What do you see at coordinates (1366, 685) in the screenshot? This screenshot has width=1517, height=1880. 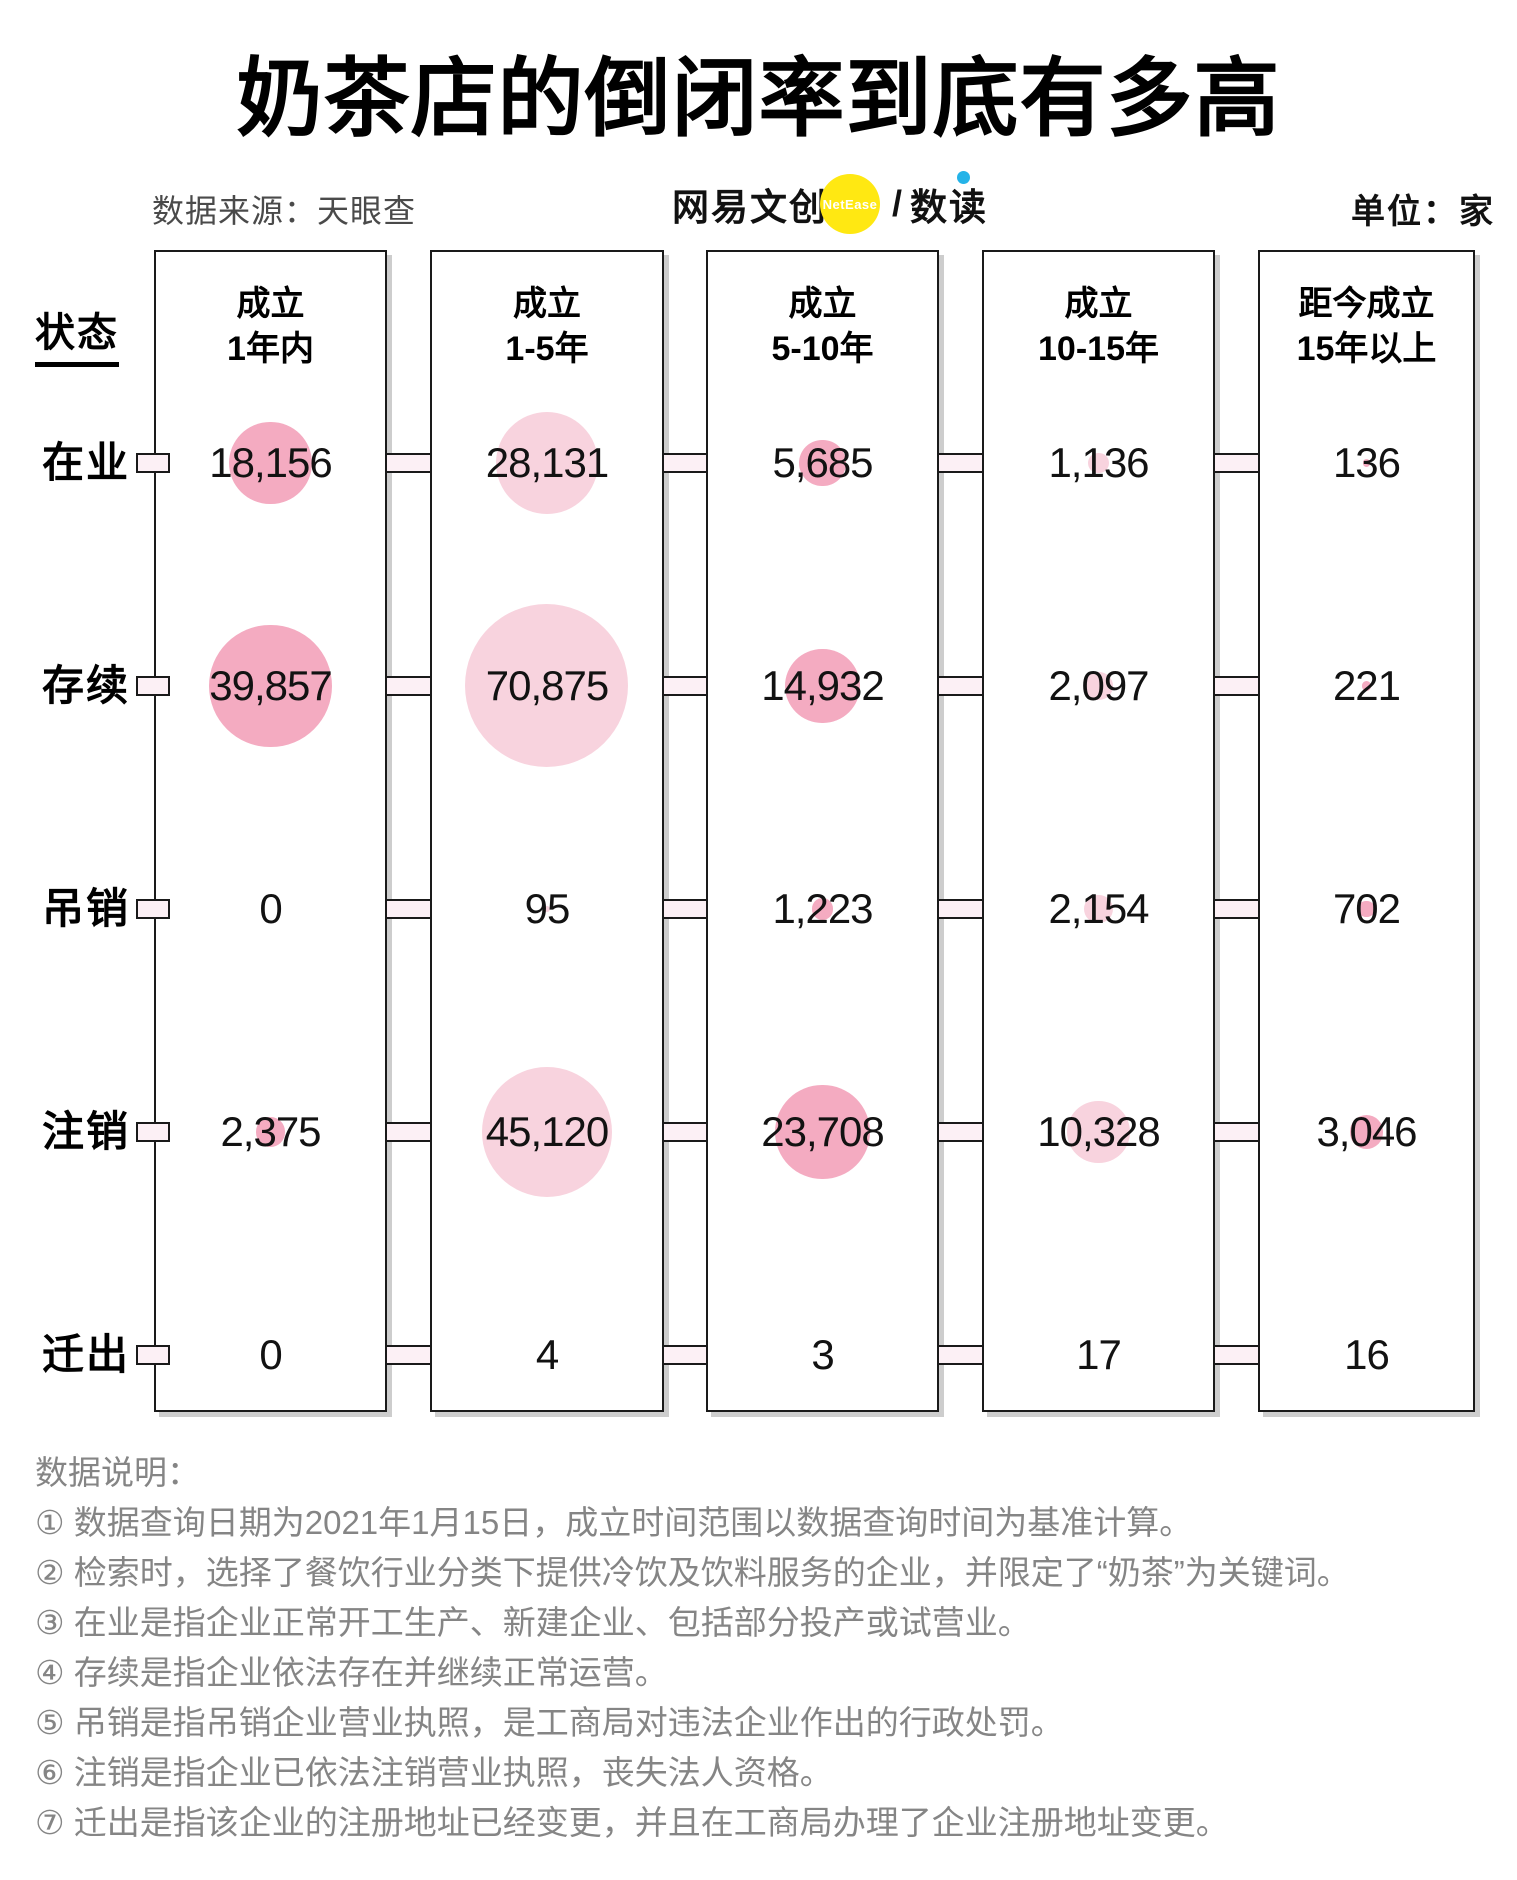 I see `cell-value: 221` at bounding box center [1366, 685].